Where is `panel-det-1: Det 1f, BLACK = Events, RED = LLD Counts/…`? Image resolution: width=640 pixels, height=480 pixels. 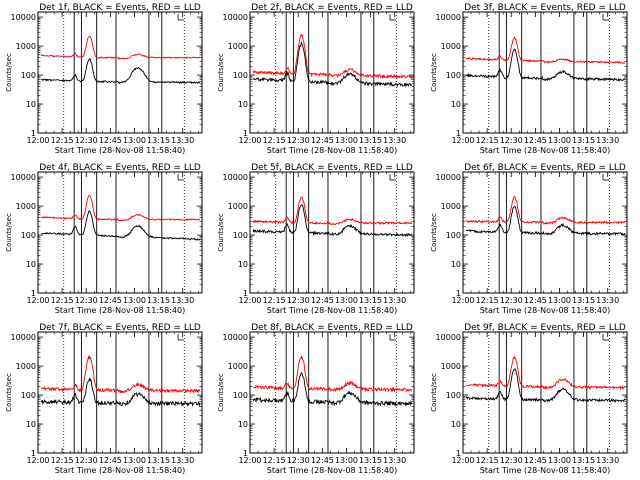 panel-det-1: Det 1f, BLACK = Events, RED = LLD Counts/… is located at coordinates (104, 79).